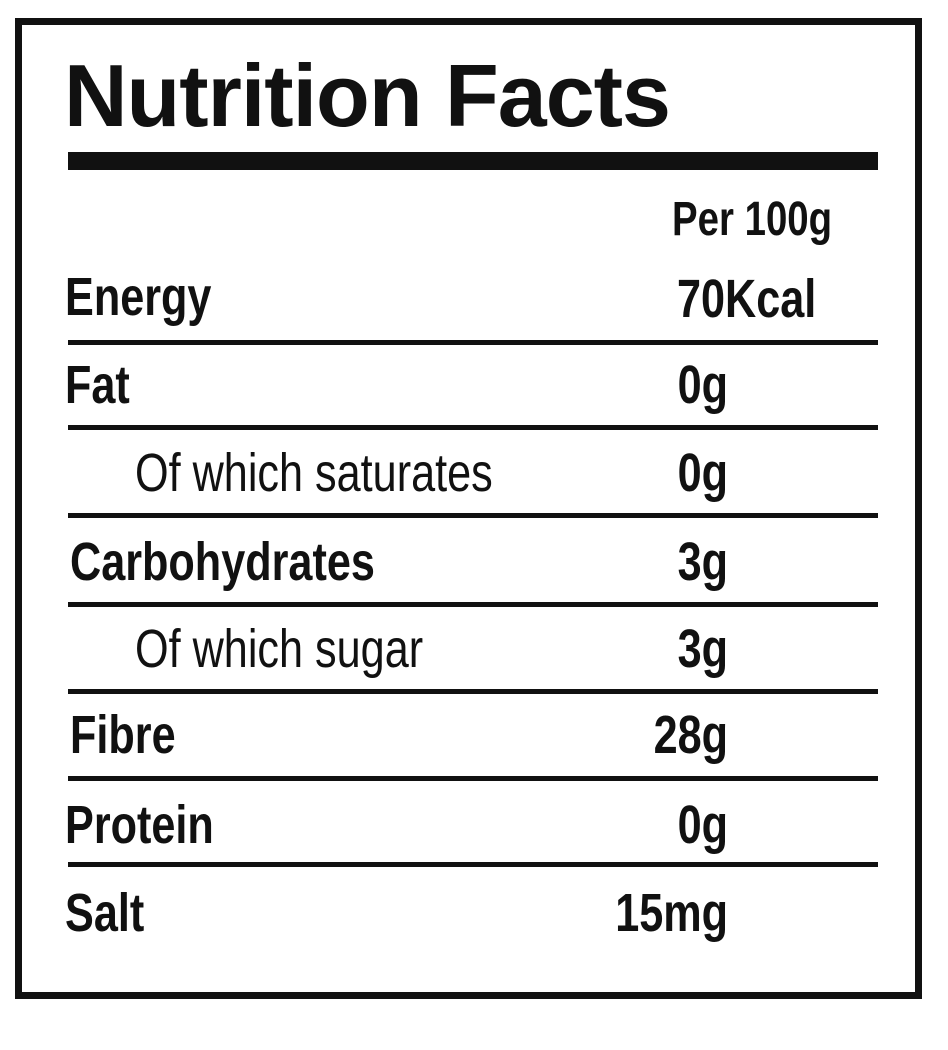  What do you see at coordinates (702, 385) in the screenshot?
I see `row-value-fat: 0g` at bounding box center [702, 385].